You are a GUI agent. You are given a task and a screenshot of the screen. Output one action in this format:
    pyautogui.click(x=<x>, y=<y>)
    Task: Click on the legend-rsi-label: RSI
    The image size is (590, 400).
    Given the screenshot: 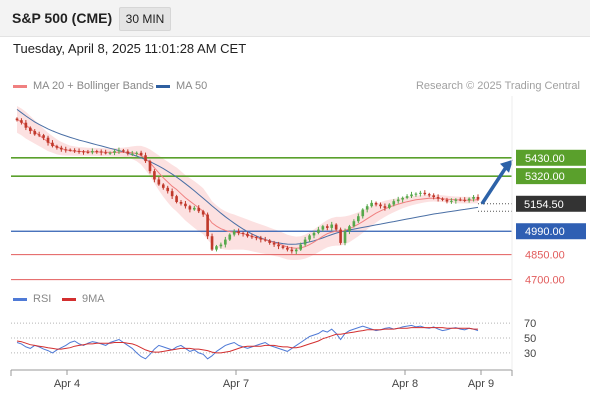 What is the action you would take?
    pyautogui.click(x=42, y=299)
    